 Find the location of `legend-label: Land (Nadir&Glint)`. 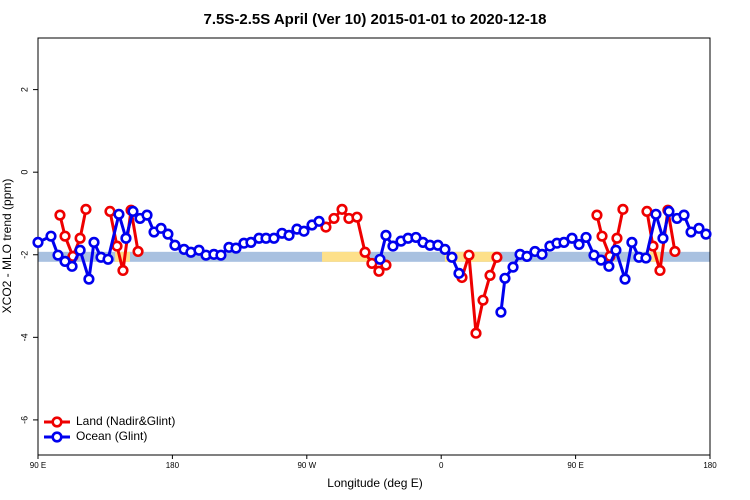

legend-label: Land (Nadir&Glint) is located at coordinates (125, 421).